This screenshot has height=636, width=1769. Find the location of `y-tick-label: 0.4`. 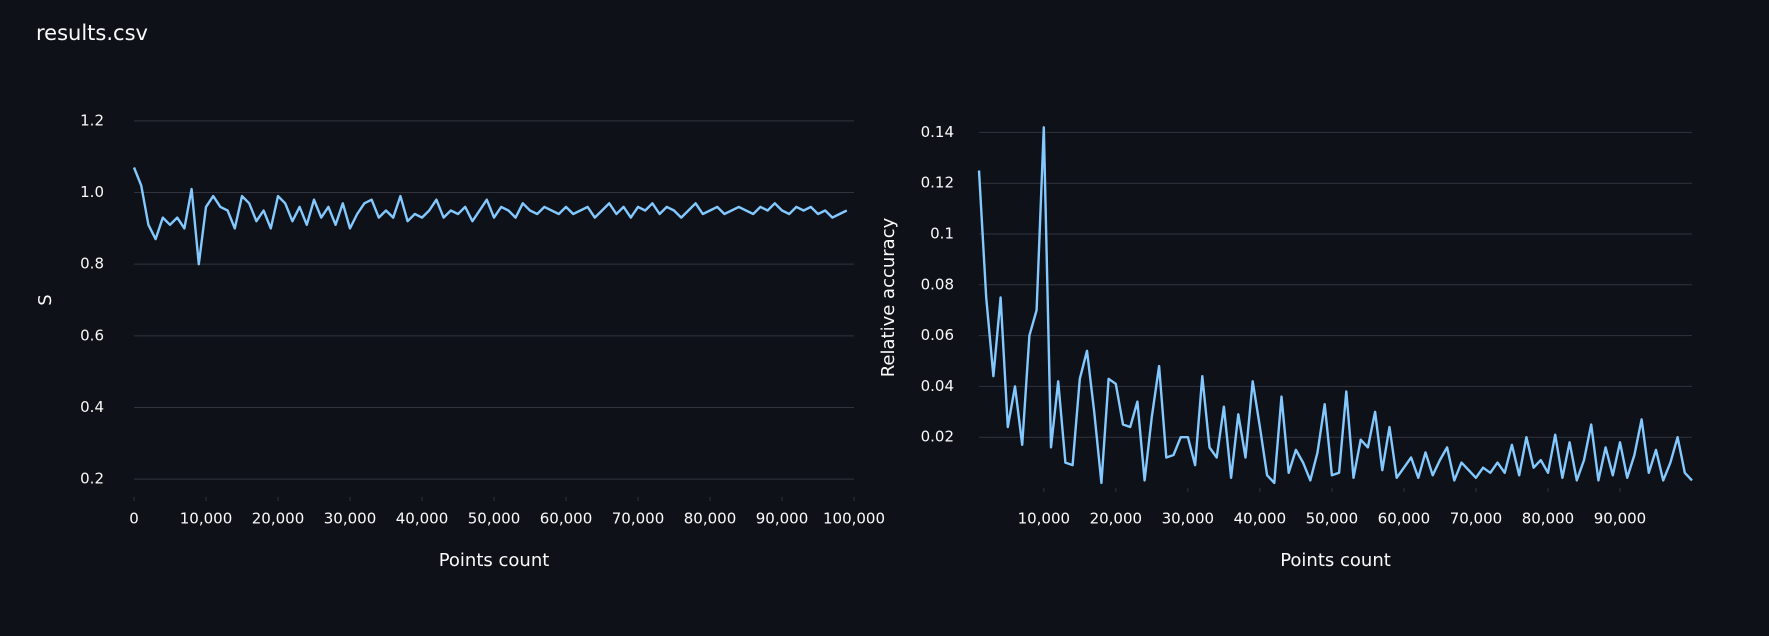

y-tick-label: 0.4 is located at coordinates (92, 407).